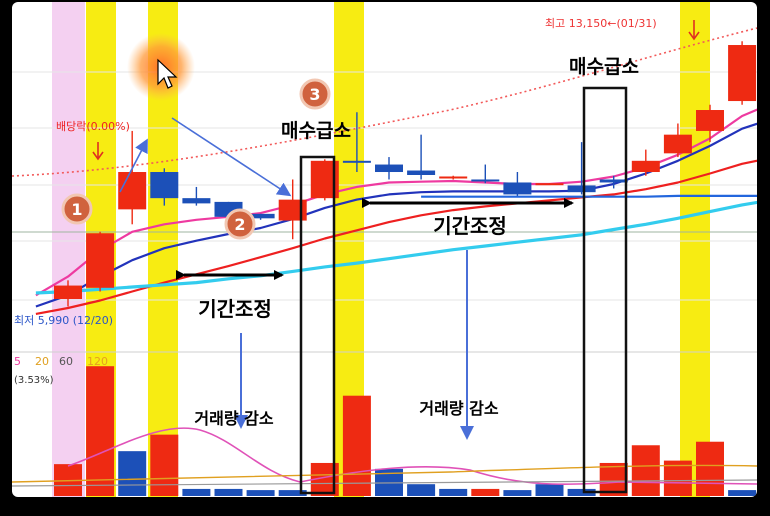 This screenshot has width=770, height=516. I want to click on pointer-arrow-down, so click(231, 157).